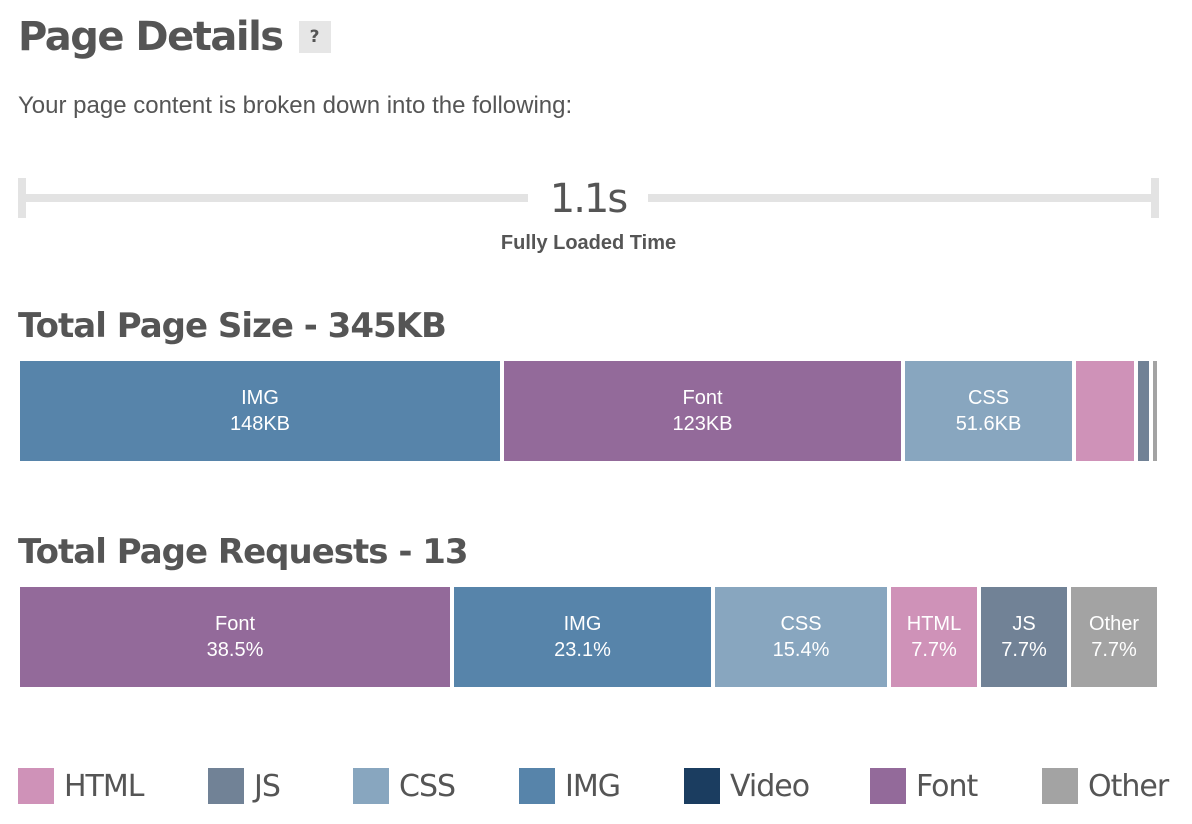 The image size is (1192, 824). I want to click on legend-item-html: HTML, so click(81, 786).